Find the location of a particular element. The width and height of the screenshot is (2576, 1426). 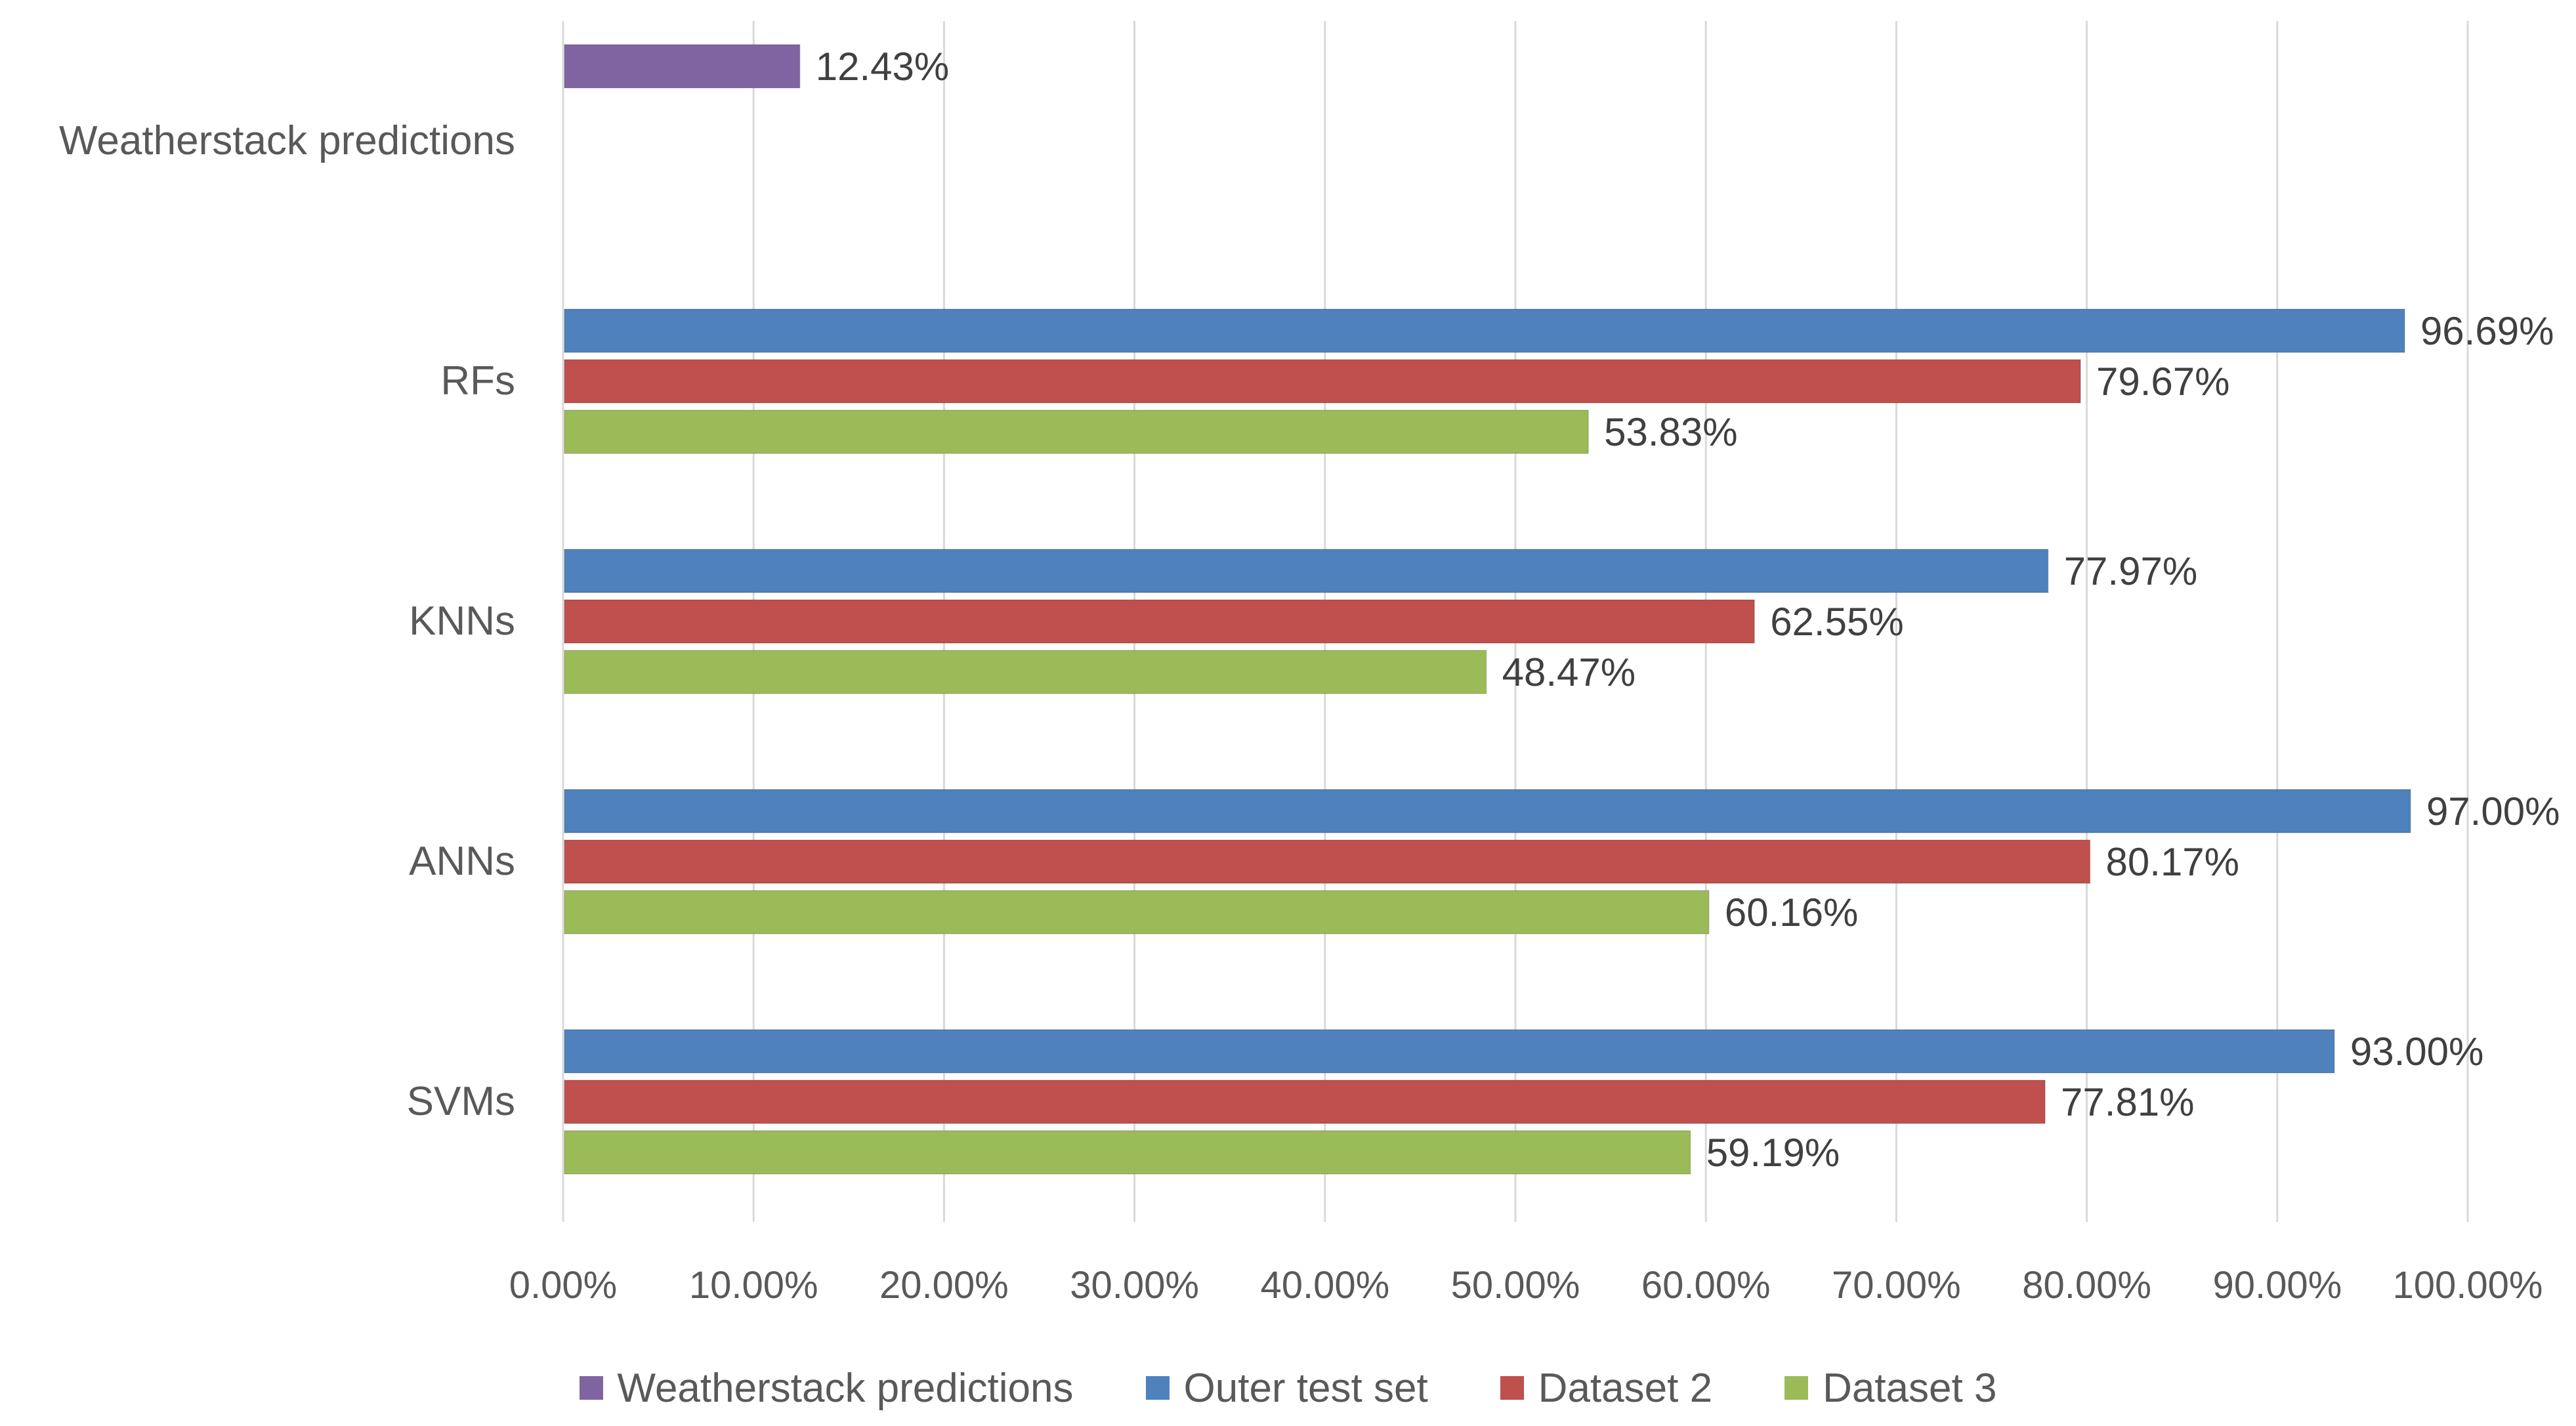

legend-label: Weatherstack predictions is located at coordinates (845, 1388).